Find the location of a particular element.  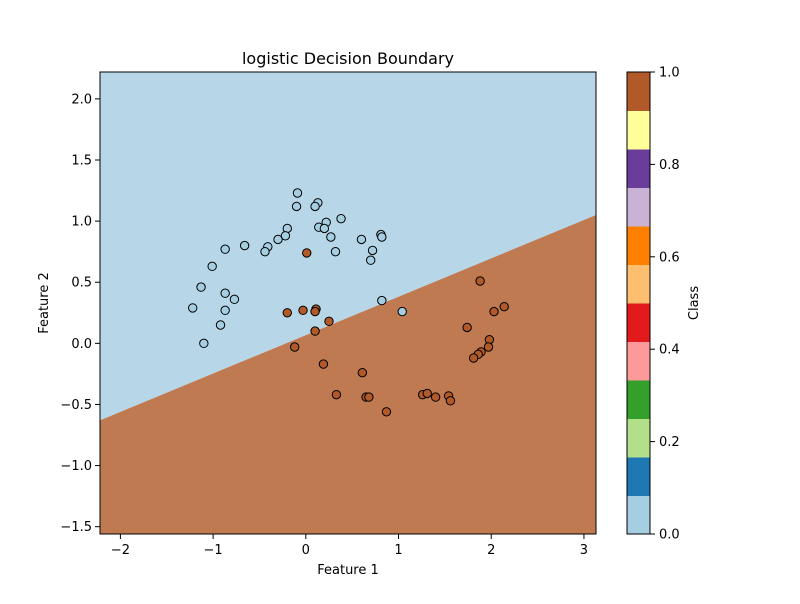

colorbar-tick-label: 0.0 is located at coordinates (669, 535).